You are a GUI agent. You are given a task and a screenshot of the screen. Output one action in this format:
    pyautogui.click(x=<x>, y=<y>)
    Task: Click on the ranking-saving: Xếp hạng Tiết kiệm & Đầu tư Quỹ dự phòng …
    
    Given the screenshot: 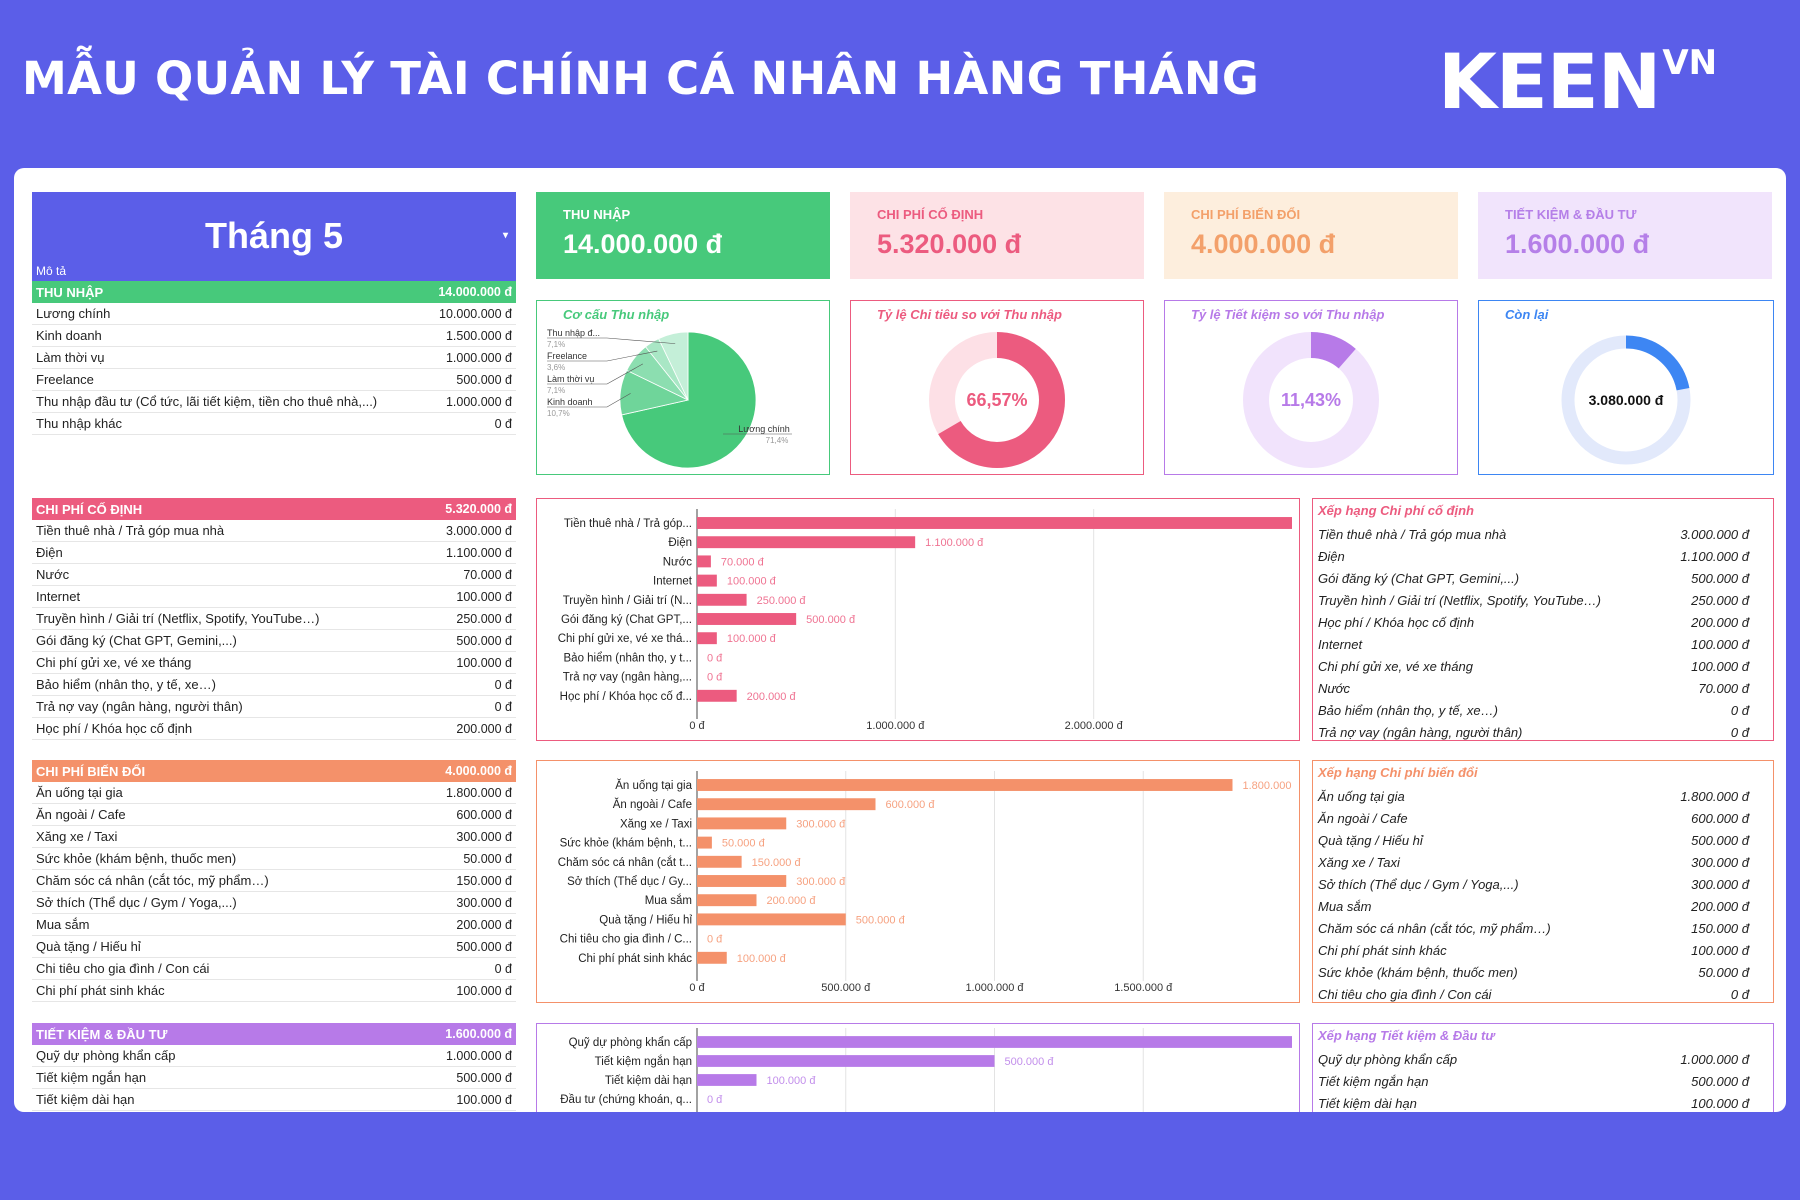 What is the action you would take?
    pyautogui.click(x=1543, y=1067)
    